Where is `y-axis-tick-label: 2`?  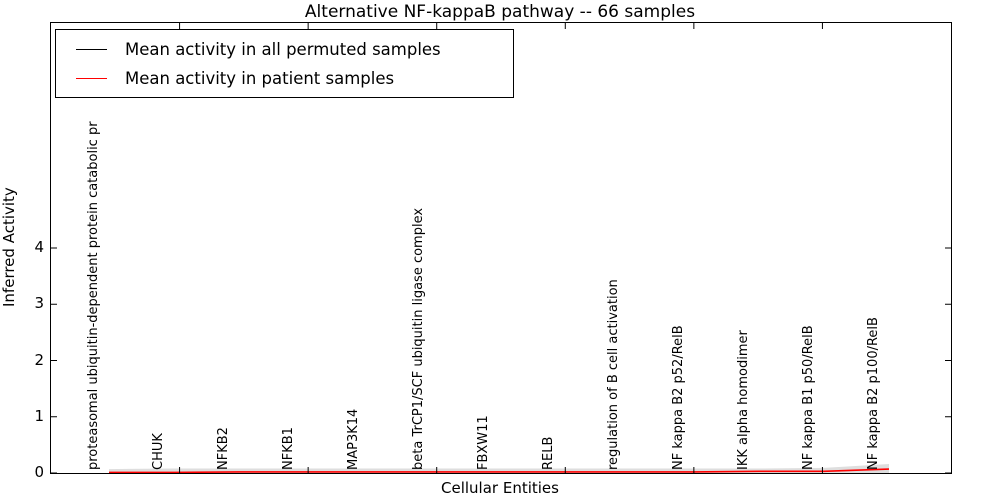
y-axis-tick-label: 2 is located at coordinates (39, 359).